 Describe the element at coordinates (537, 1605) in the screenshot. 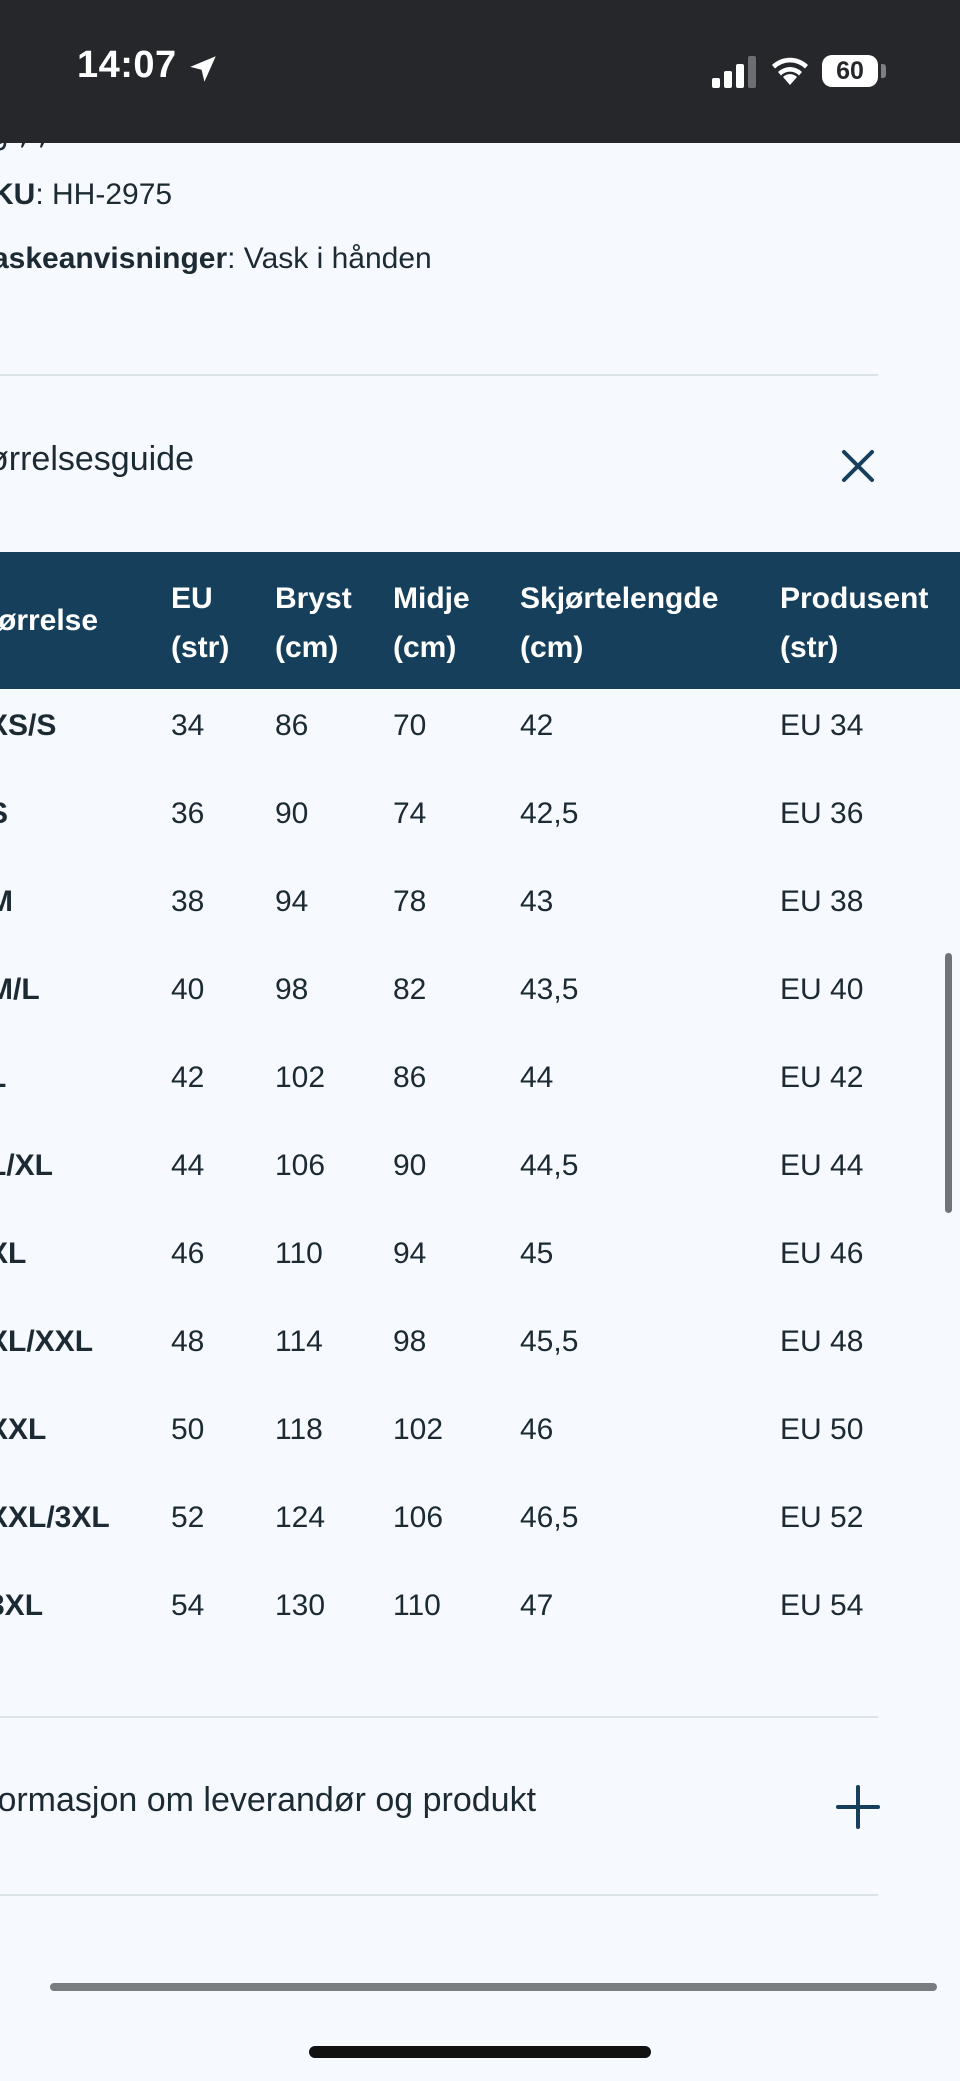

I see `skirt-length-cell: 47` at that location.